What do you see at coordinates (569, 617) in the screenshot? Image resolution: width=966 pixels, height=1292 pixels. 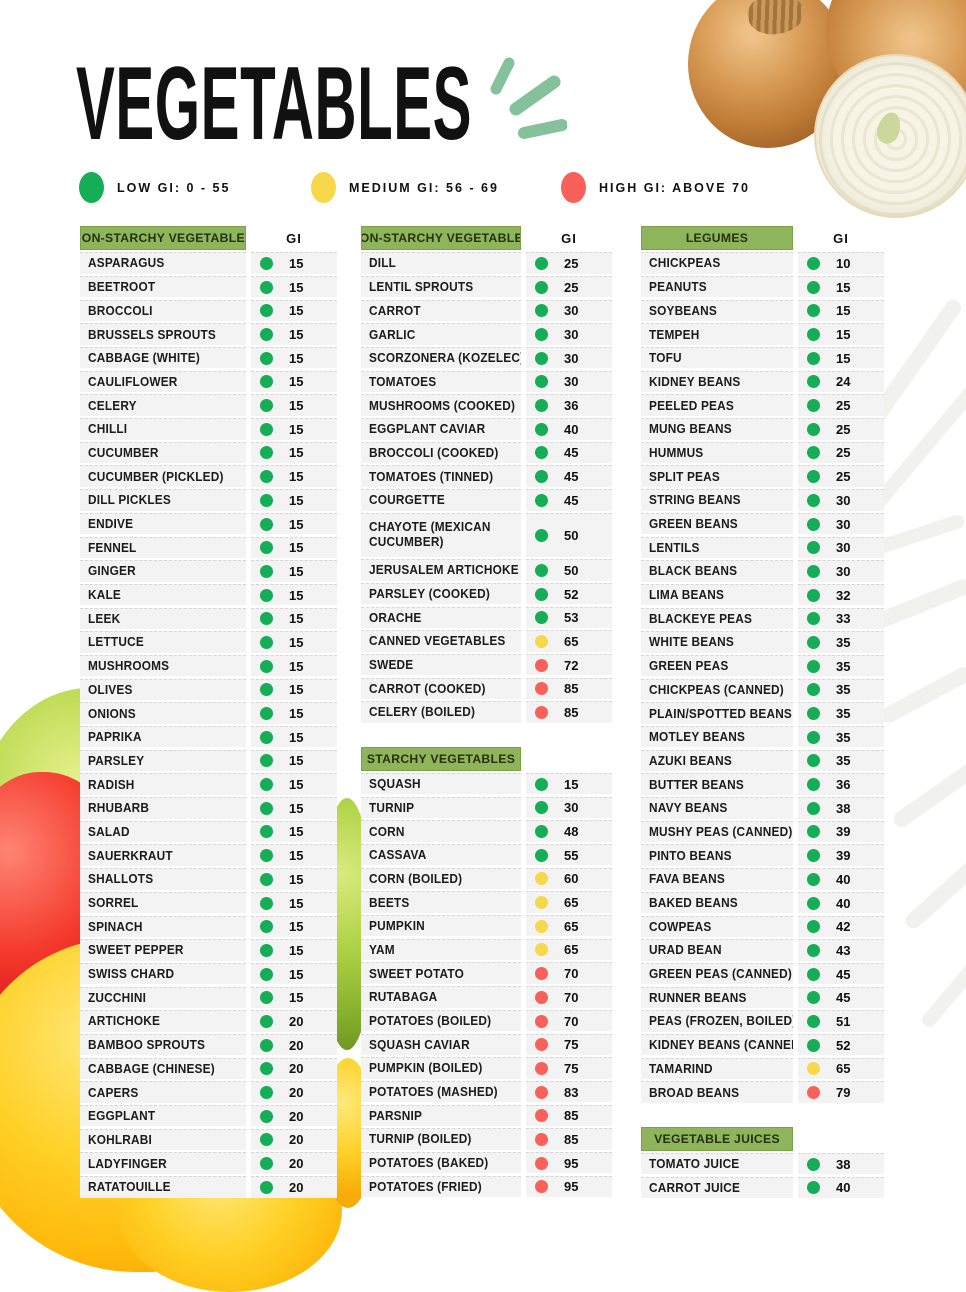 I see `row-gi-cell: 53` at bounding box center [569, 617].